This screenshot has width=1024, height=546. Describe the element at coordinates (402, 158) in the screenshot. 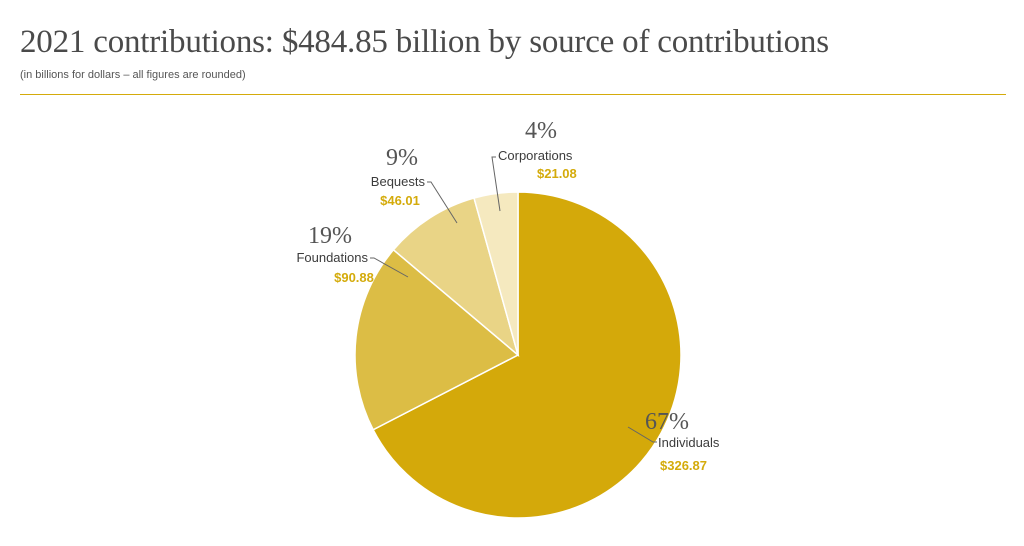

I see `percent-label-bequests: 9%` at that location.